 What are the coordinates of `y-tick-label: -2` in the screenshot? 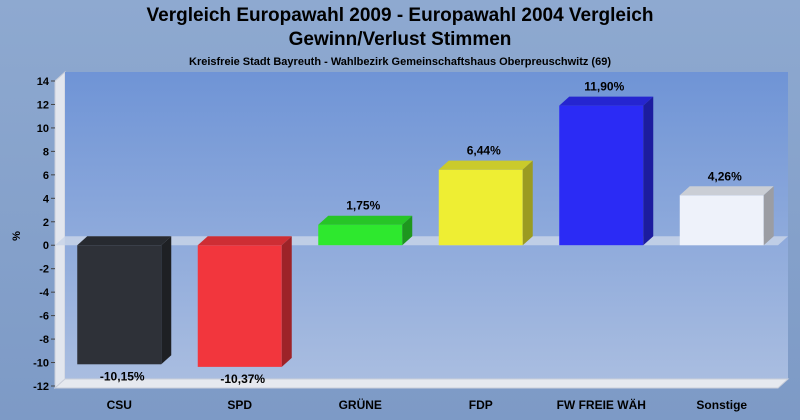 It's located at (44, 270).